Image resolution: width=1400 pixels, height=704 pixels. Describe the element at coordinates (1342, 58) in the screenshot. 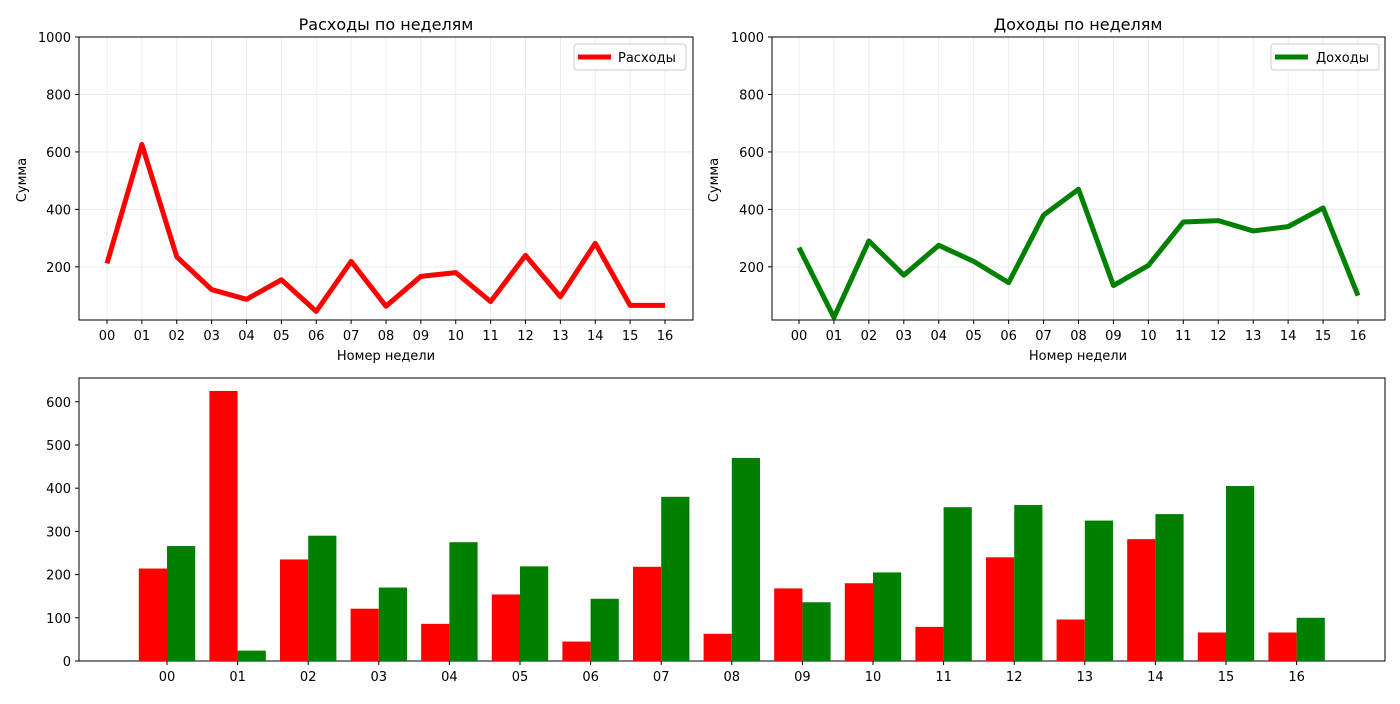

I see `legend-label: Доходы` at that location.